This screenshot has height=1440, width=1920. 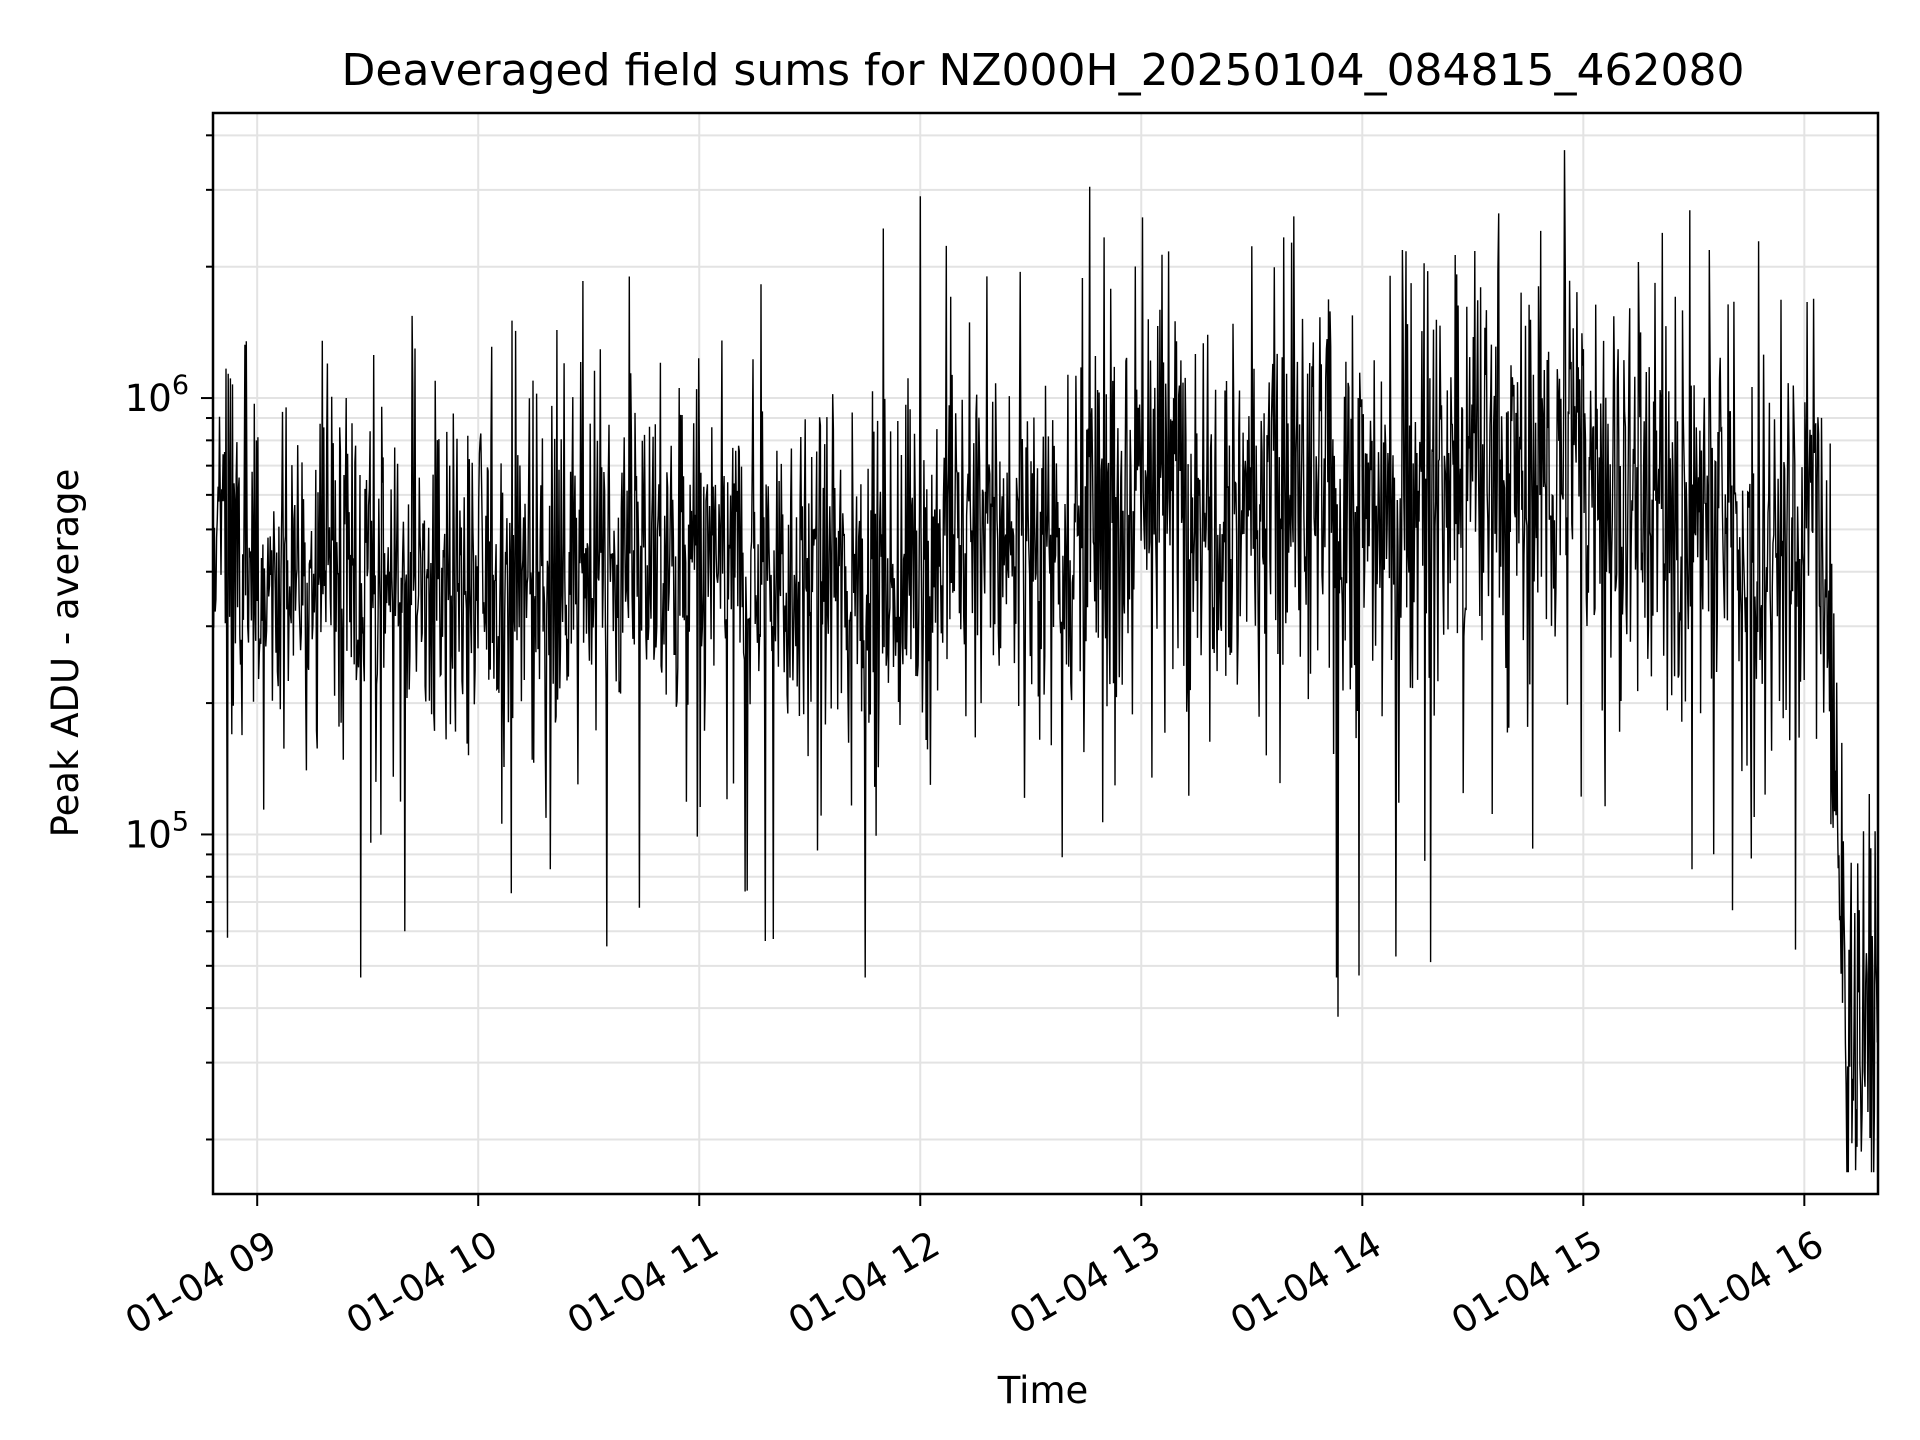 What do you see at coordinates (157, 395) in the screenshot?
I see `y-tick-label: 10⁶` at bounding box center [157, 395].